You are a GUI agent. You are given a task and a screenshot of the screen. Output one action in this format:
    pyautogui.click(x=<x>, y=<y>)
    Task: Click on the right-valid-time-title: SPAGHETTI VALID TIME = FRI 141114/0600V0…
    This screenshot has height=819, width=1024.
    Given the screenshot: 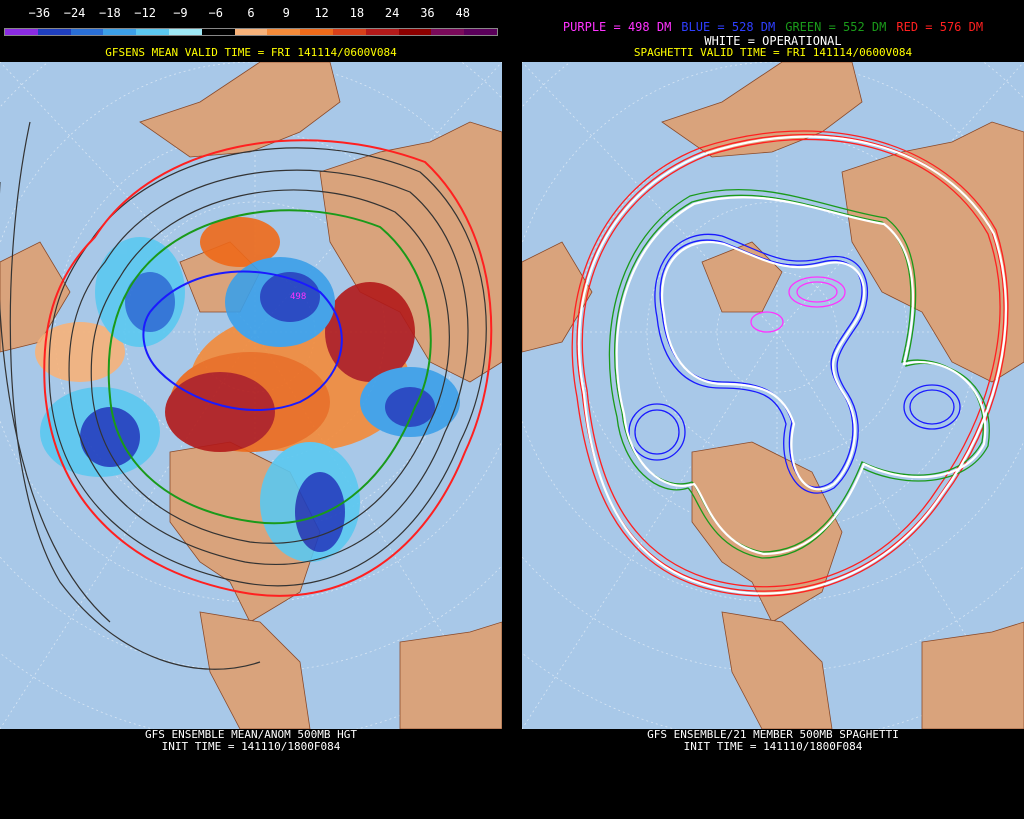 What is the action you would take?
    pyautogui.click(x=773, y=52)
    